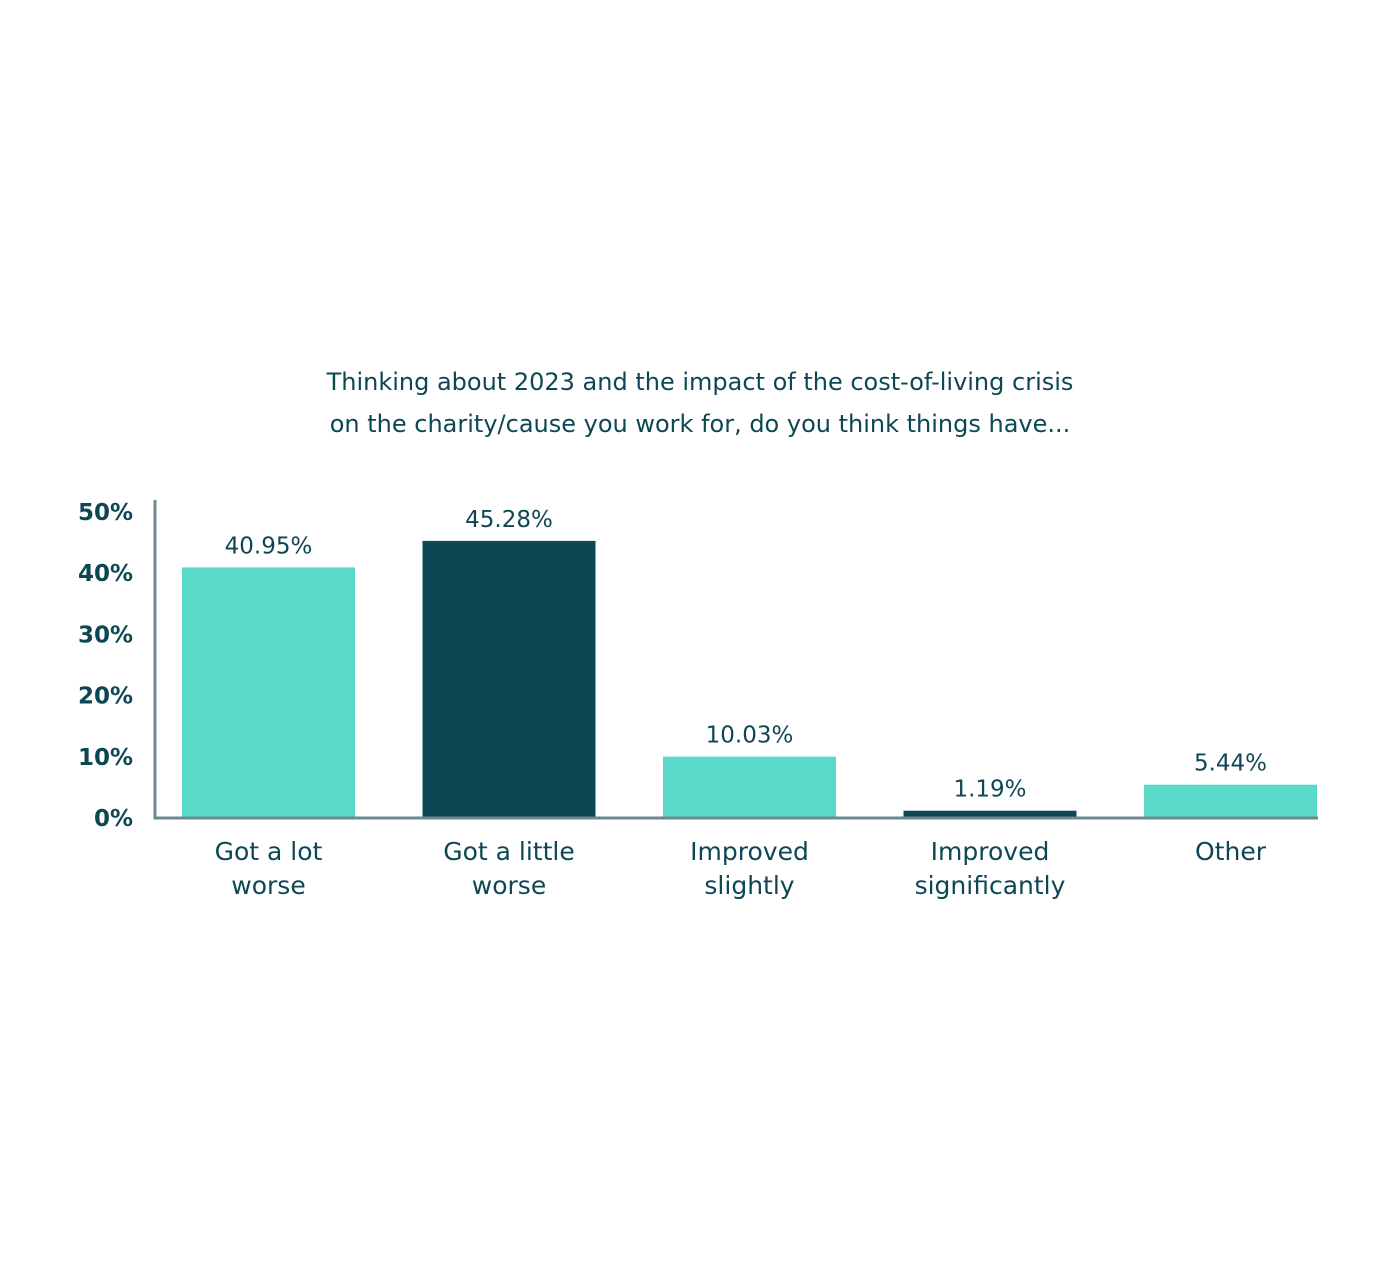  I want to click on category-label: Other, so click(1231, 851).